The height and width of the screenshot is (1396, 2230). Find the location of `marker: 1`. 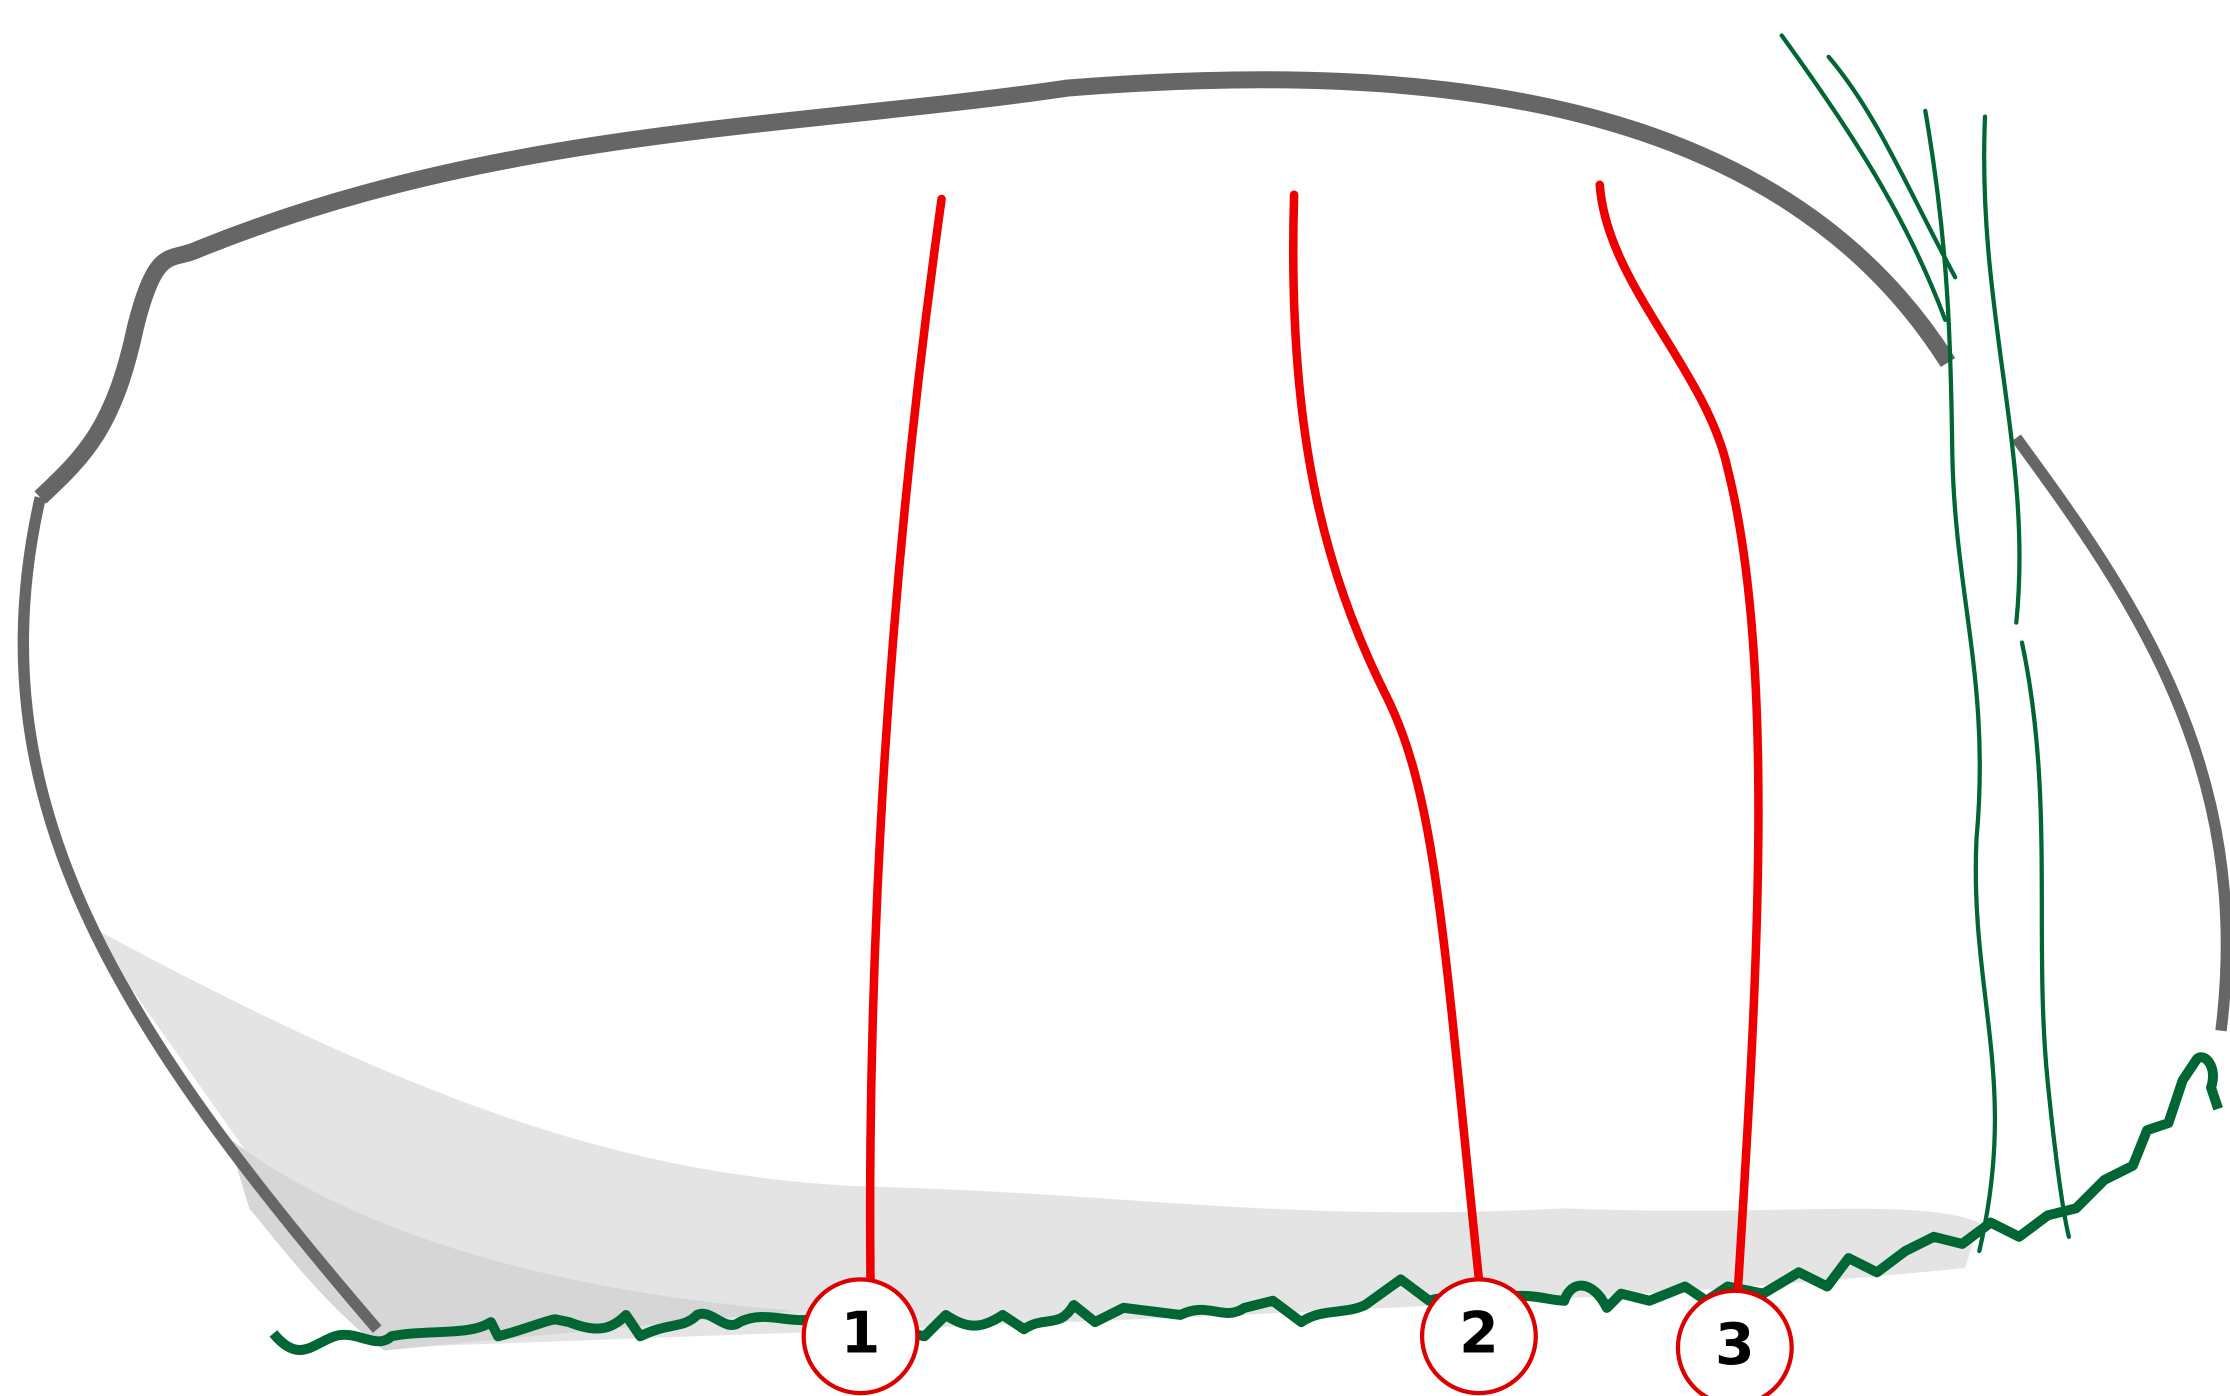

marker: 1 is located at coordinates (860, 1336).